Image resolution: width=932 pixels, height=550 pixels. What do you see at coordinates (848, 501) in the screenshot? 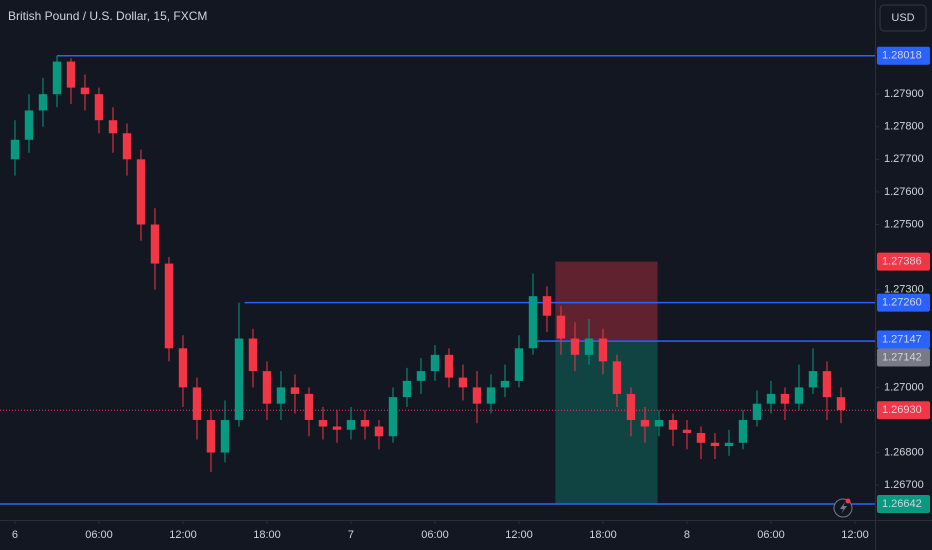
I see `alert-dot` at bounding box center [848, 501].